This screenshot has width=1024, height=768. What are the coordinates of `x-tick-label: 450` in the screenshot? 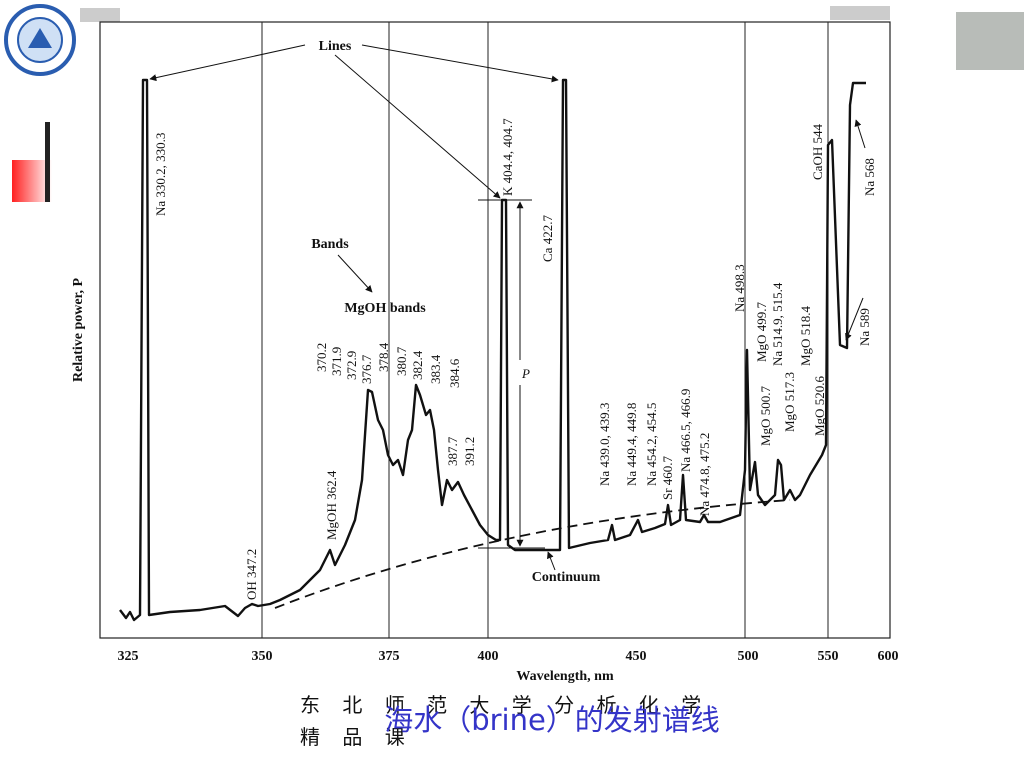 It's located at (636, 656).